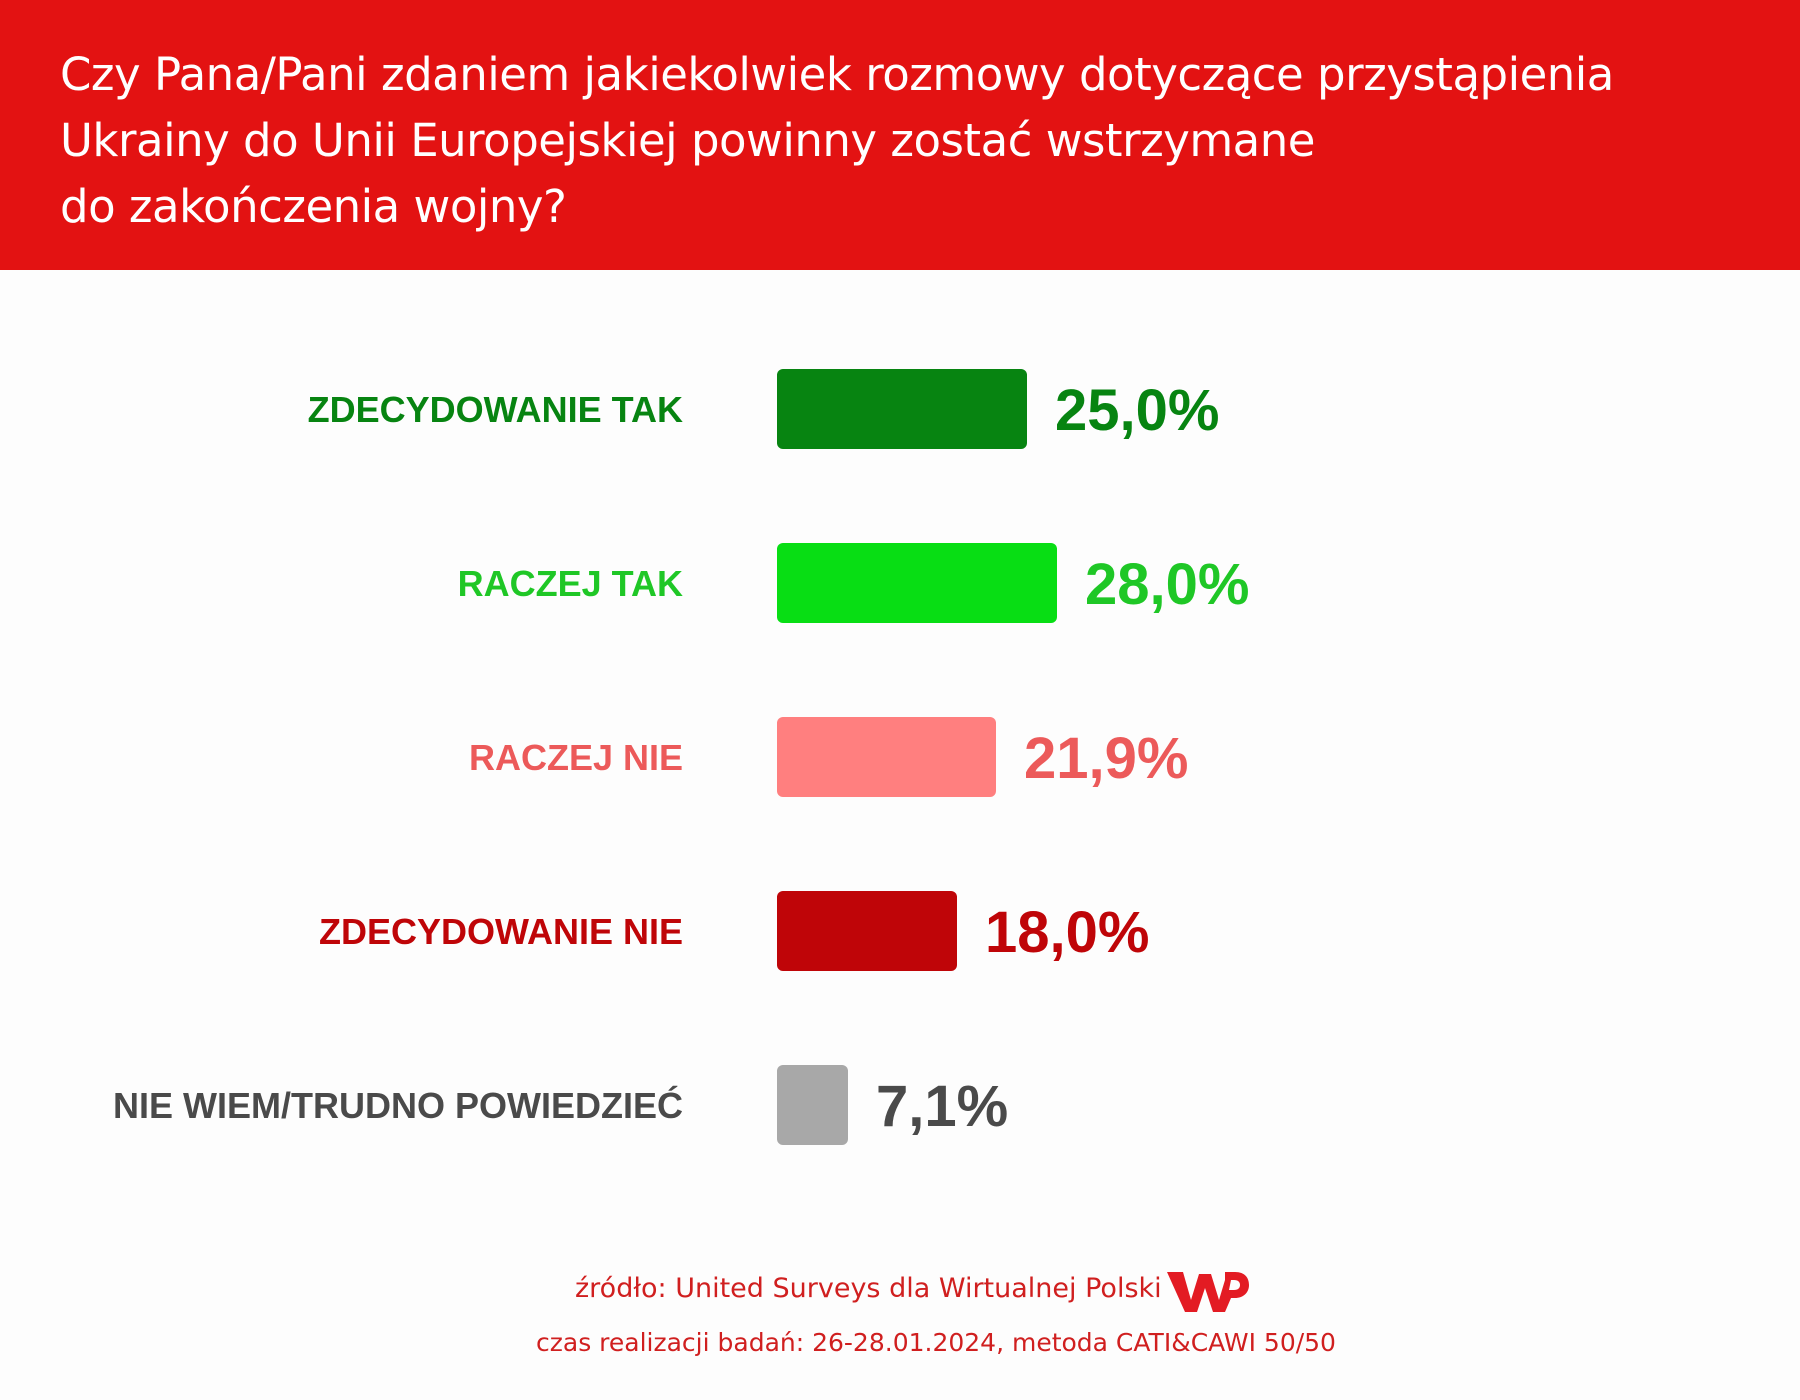  Describe the element at coordinates (495, 409) in the screenshot. I see `category-label: ZDECYDOWANIE TAK` at that location.